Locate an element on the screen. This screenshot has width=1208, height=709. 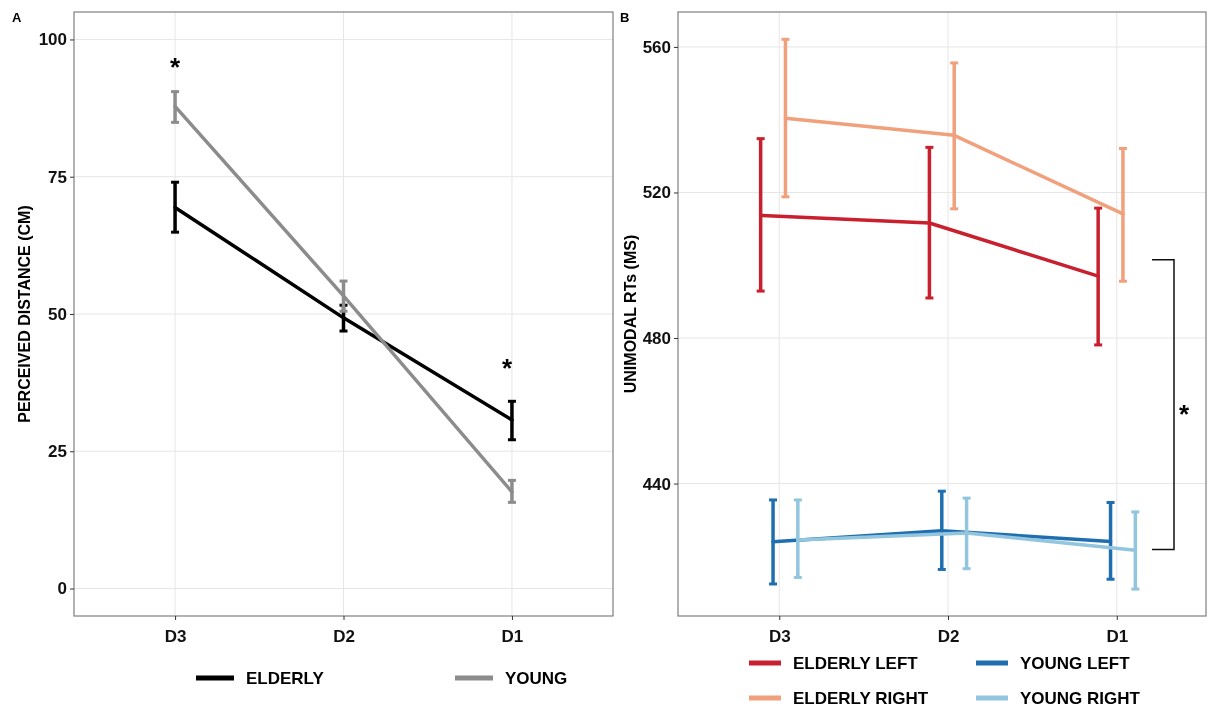
y-tick-label: 560 is located at coordinates (656, 47).